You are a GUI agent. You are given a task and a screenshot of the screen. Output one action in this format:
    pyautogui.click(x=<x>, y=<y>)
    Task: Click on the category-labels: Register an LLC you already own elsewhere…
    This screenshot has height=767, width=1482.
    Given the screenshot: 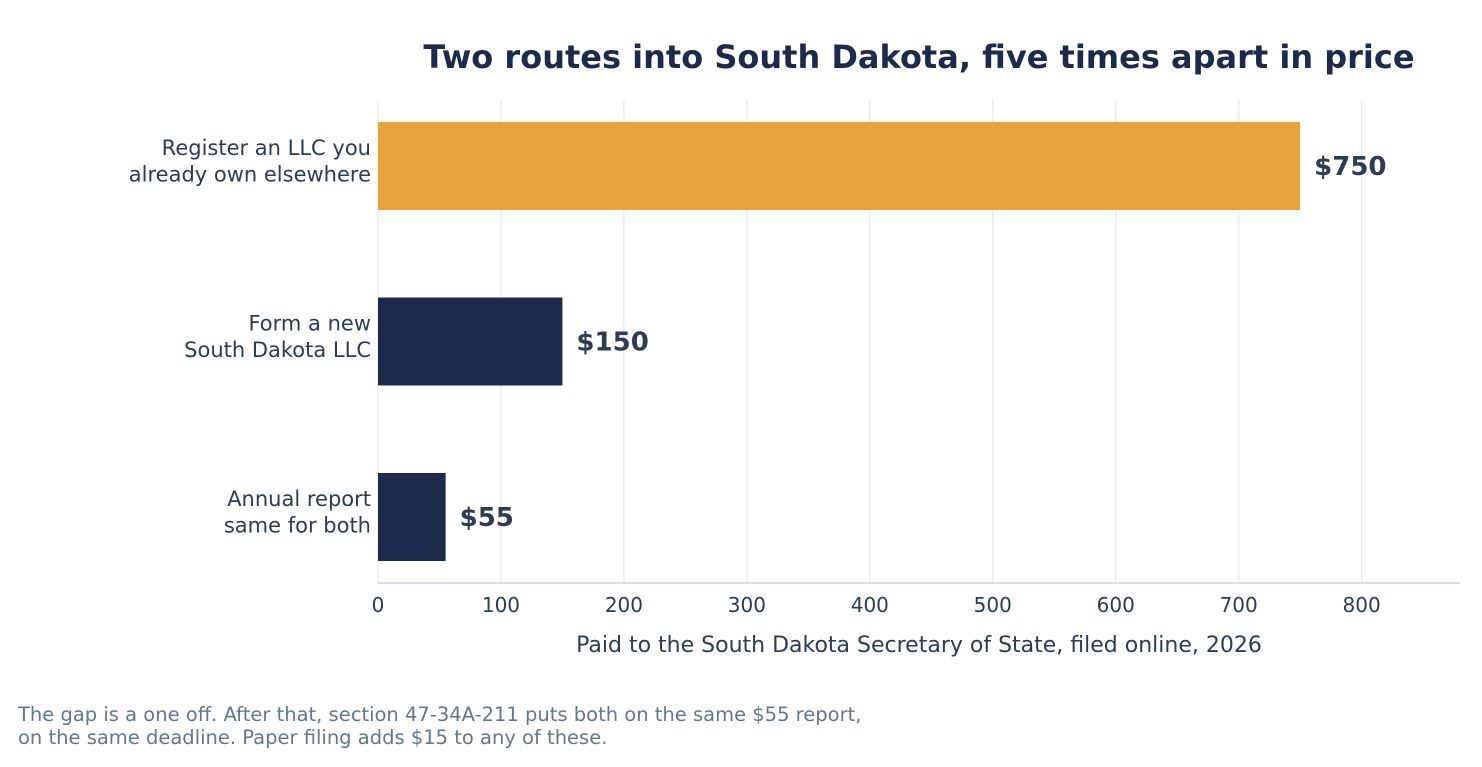 What is the action you would take?
    pyautogui.click(x=250, y=337)
    